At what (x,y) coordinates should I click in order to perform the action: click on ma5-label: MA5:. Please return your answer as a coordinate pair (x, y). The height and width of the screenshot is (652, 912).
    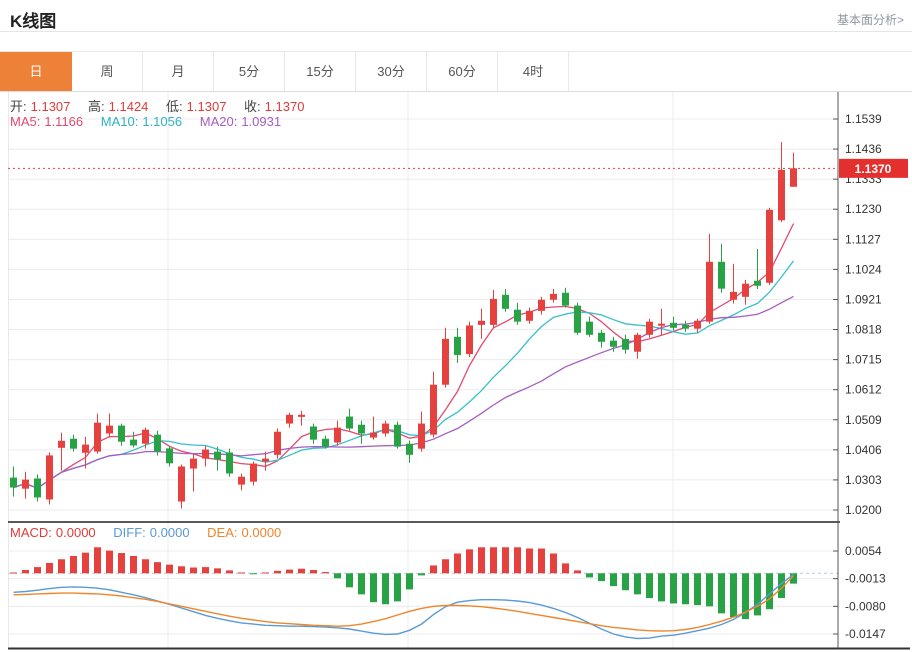
    Looking at the image, I should click on (25, 121).